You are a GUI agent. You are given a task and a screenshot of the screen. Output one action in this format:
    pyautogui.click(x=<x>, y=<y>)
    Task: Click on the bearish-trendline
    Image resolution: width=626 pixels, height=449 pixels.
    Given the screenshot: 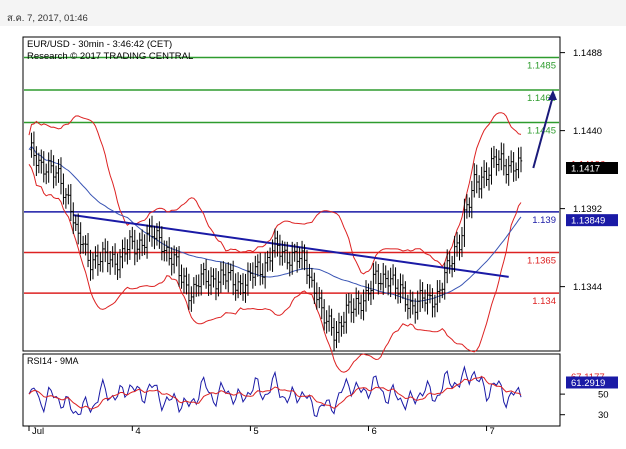 What is the action you would take?
    pyautogui.click(x=291, y=246)
    